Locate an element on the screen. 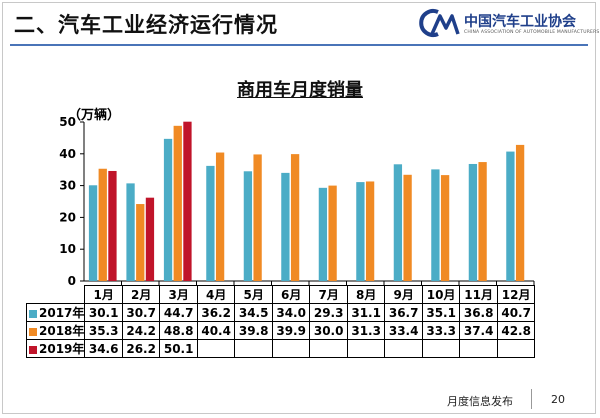 Image resolution: width=600 pixels, height=418 pixels. bar-2018年-5月 is located at coordinates (257, 217).